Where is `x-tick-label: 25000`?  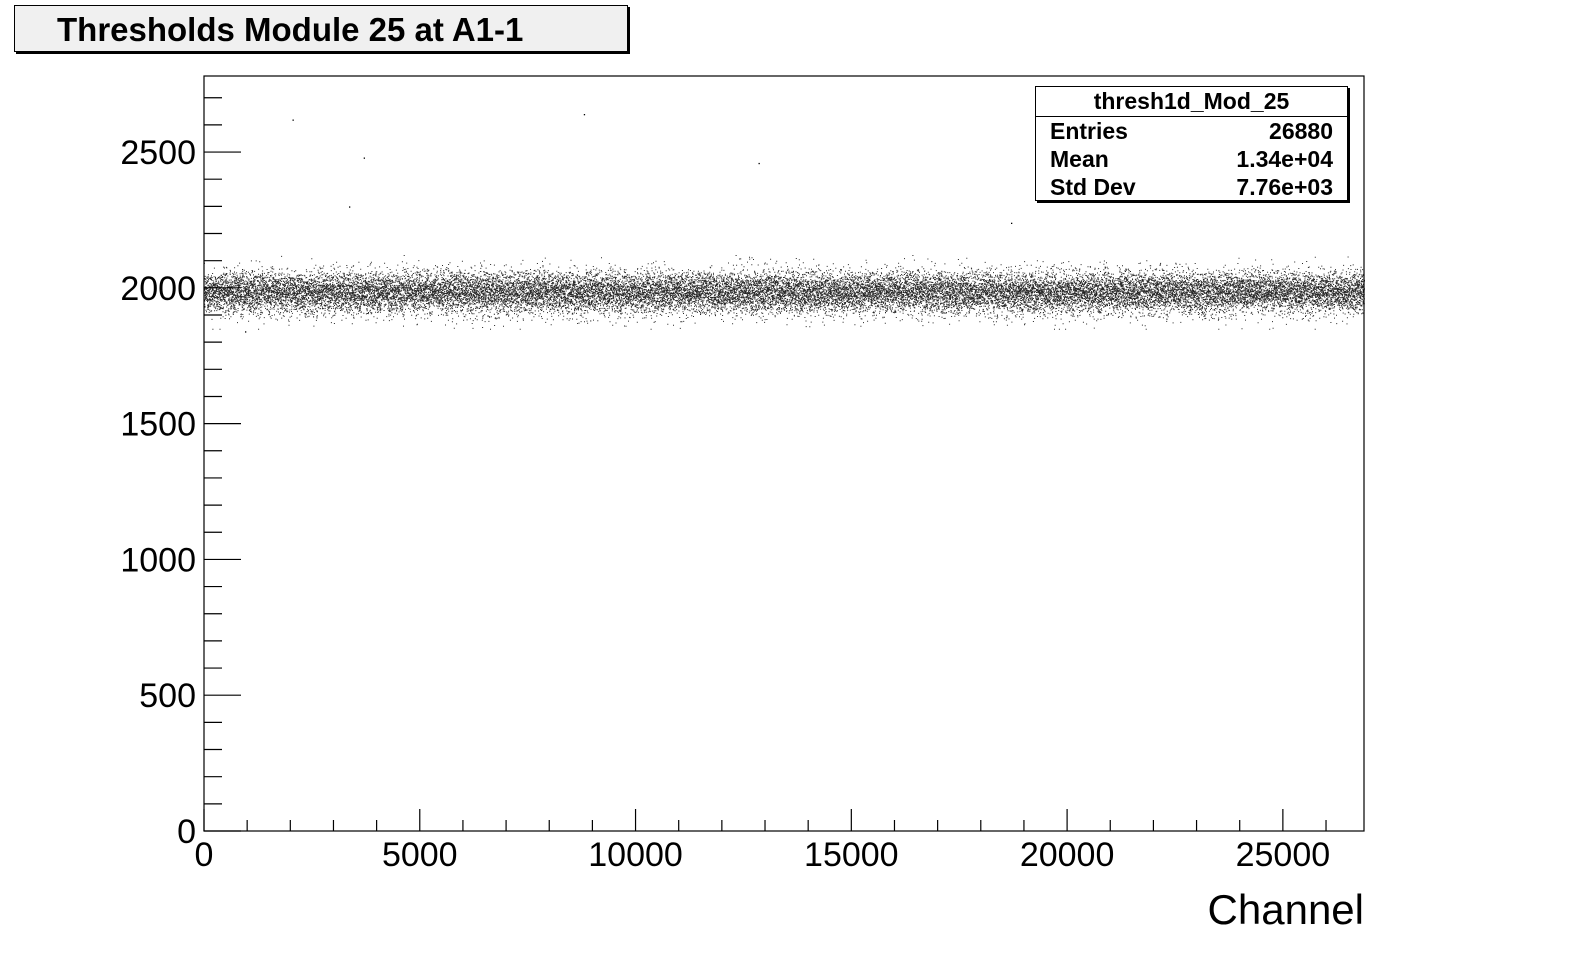
x-tick-label: 25000 is located at coordinates (1283, 855).